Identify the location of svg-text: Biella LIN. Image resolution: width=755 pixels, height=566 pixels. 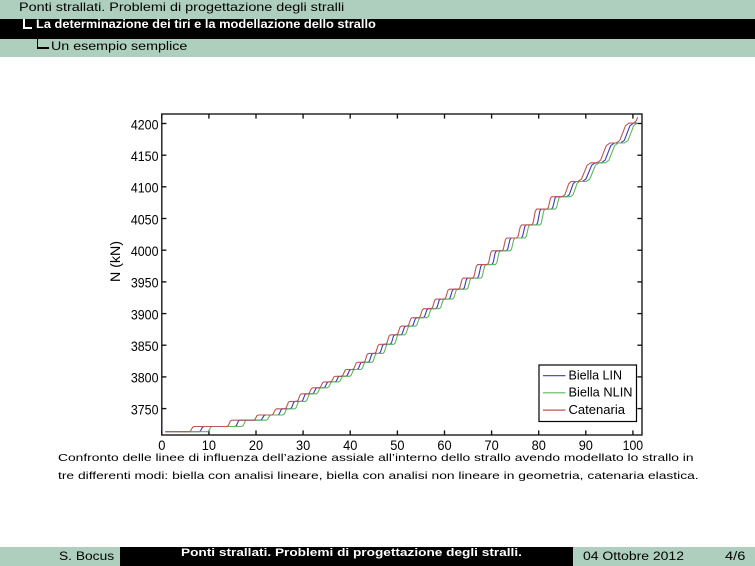
(596, 376).